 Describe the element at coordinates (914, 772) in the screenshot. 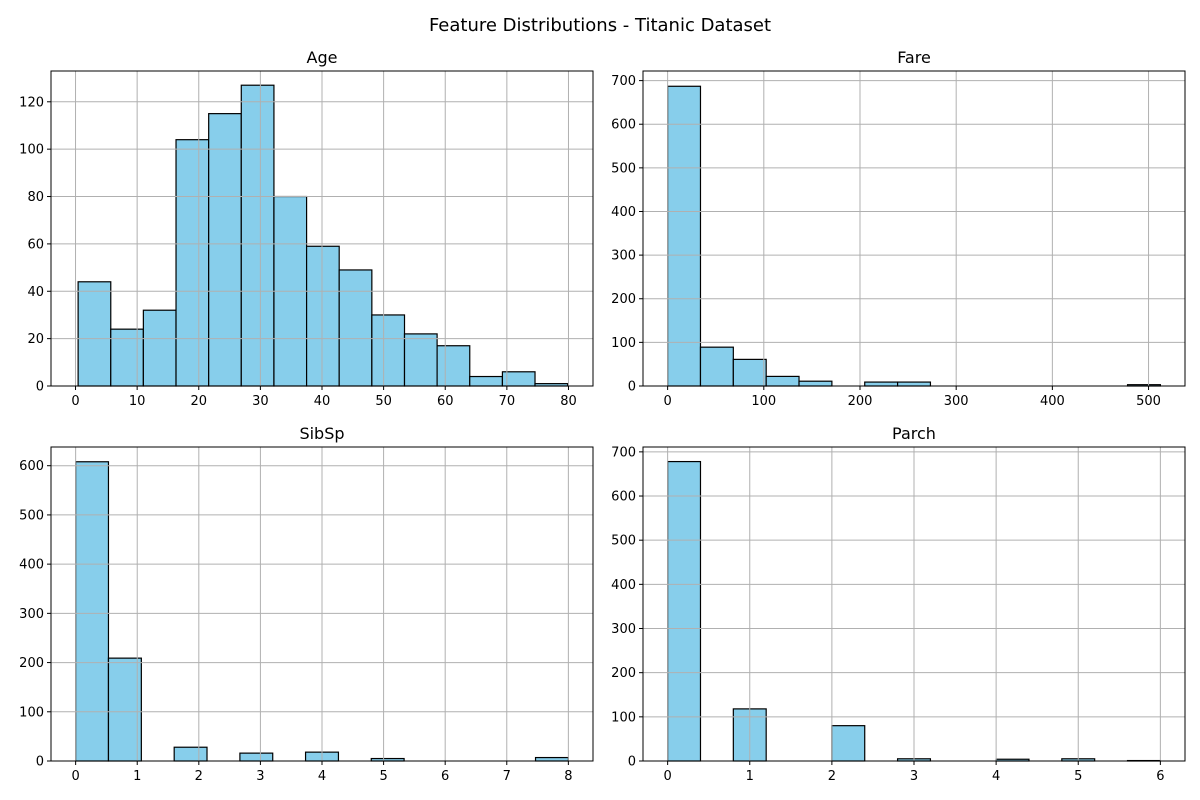

I see `x-axis-ticks: 0 1 2 3 4 5 6` at that location.